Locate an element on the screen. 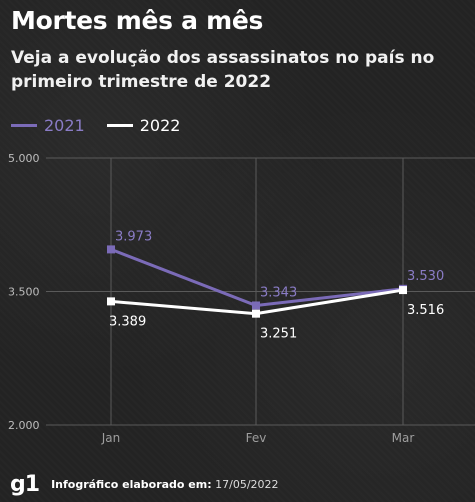 This screenshot has width=475, height=502. data-label-2022: 3.251 is located at coordinates (278, 334).